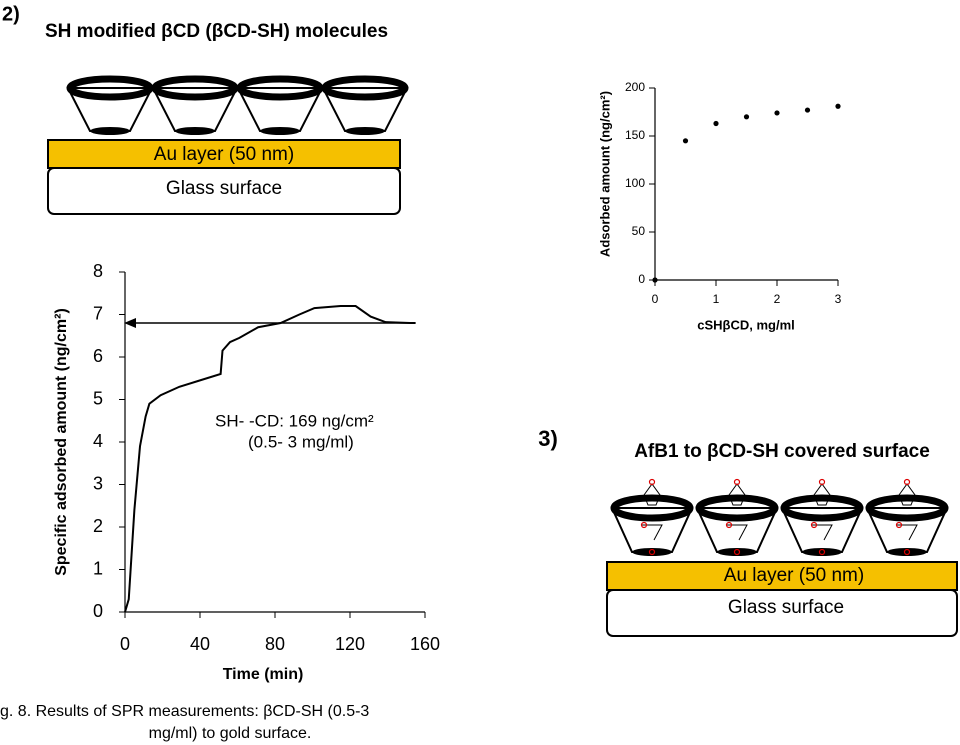  I want to click on y-tick-label: 2, so click(98, 526).